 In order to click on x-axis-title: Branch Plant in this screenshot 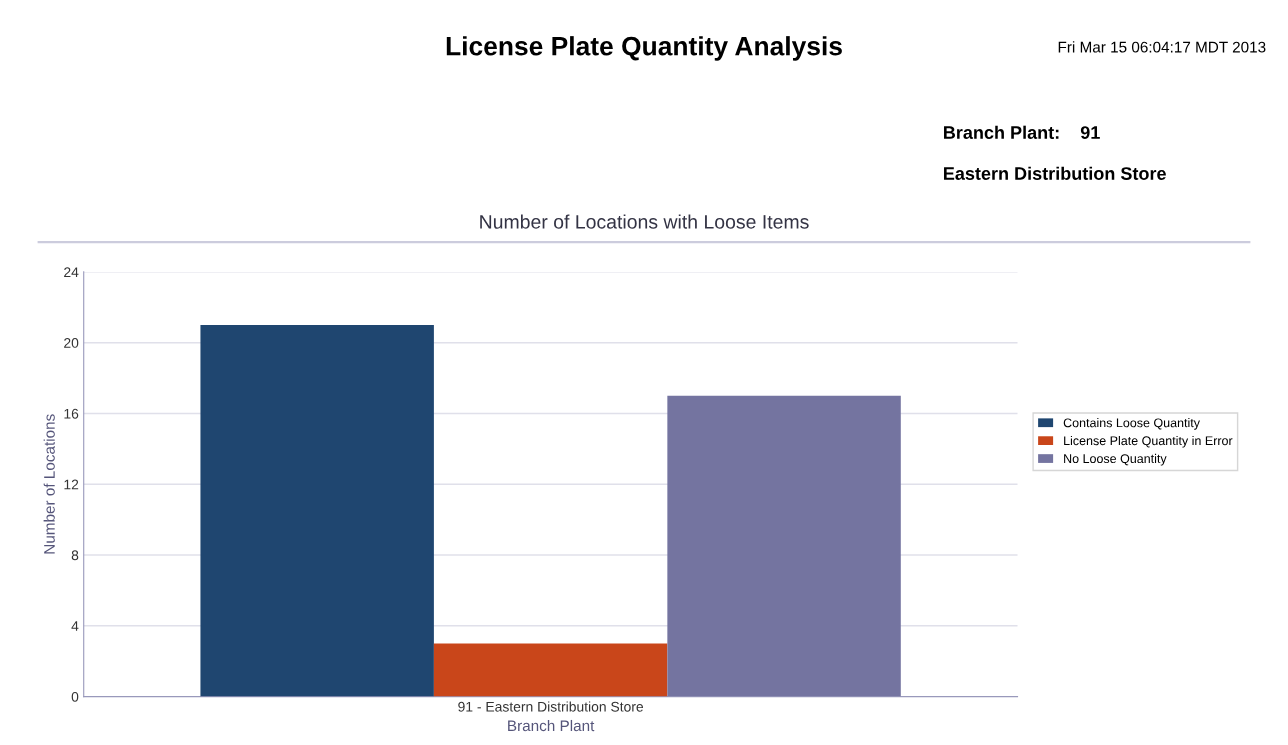, I will do `click(551, 725)`.